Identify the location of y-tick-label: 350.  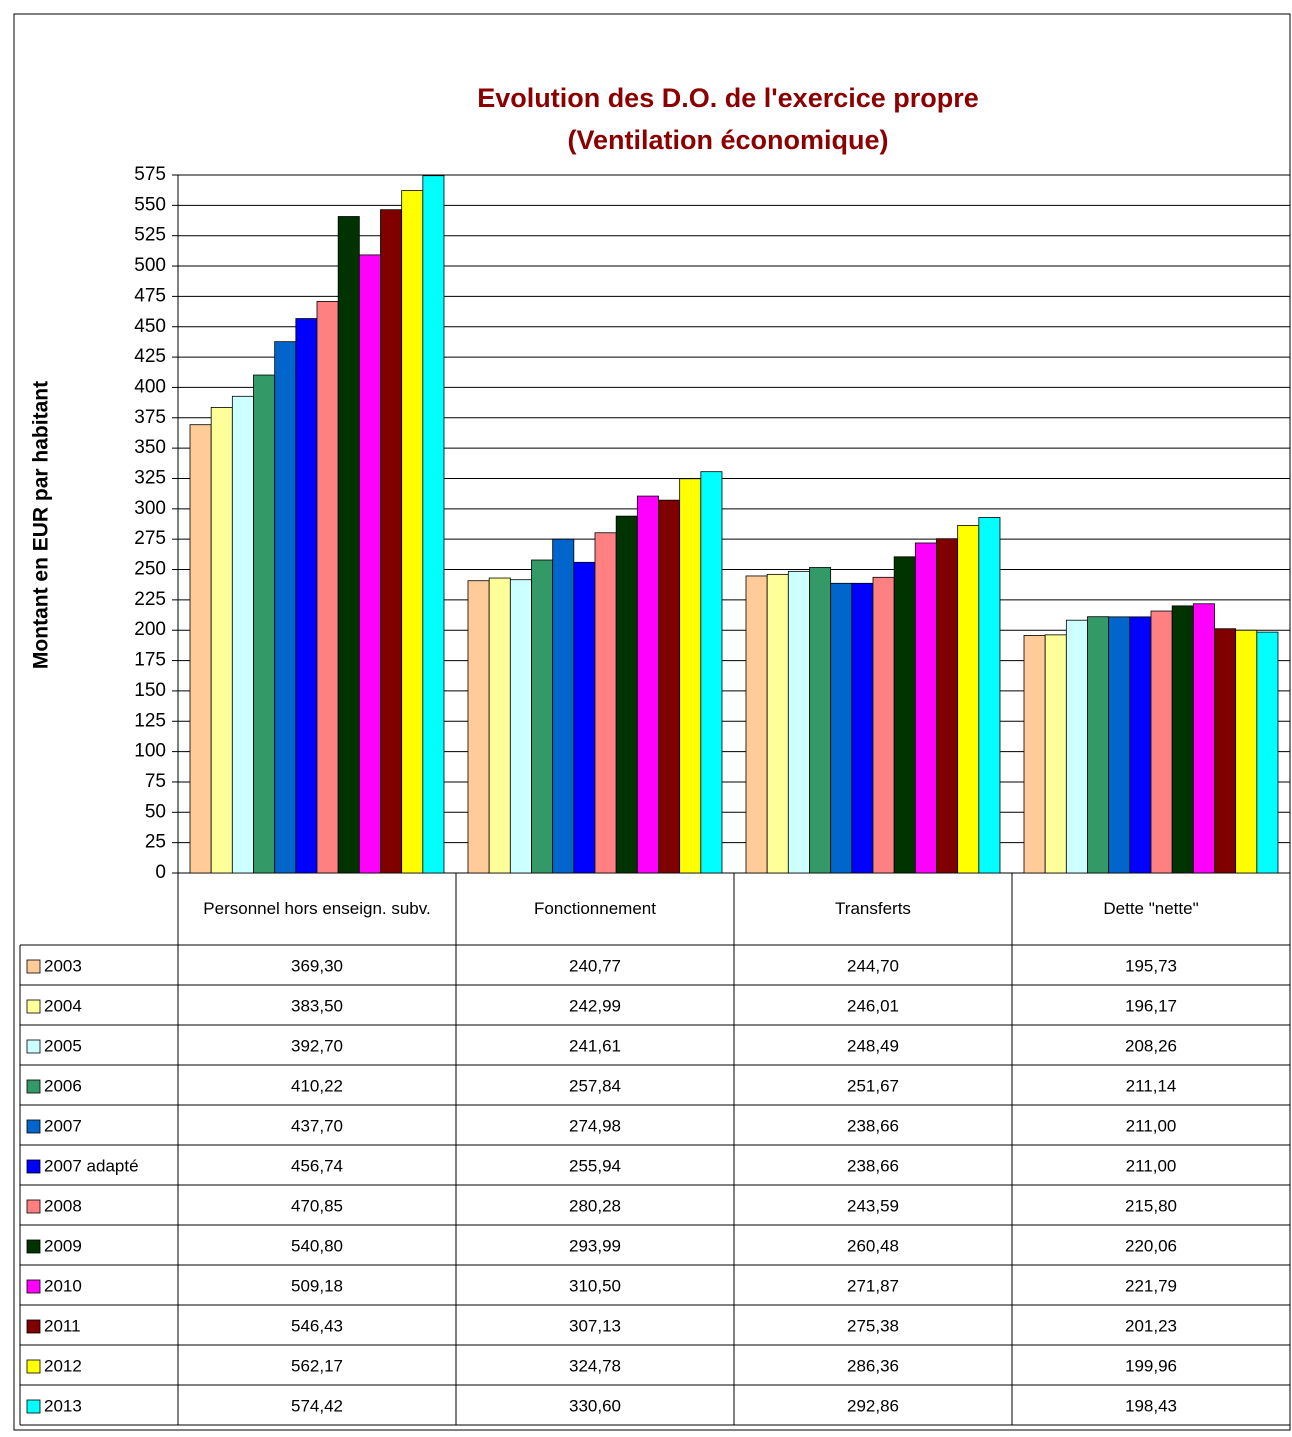
(150, 447).